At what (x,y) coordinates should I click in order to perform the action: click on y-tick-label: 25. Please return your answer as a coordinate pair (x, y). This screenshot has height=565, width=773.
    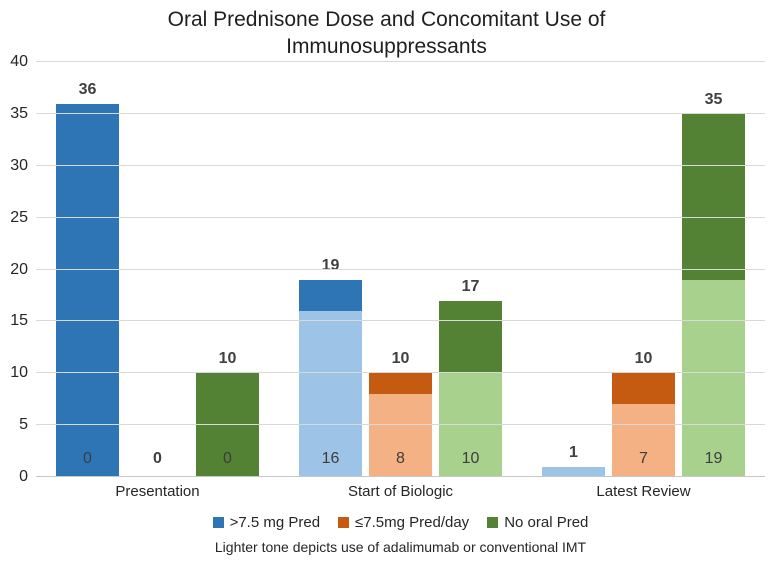
    Looking at the image, I should click on (19, 217).